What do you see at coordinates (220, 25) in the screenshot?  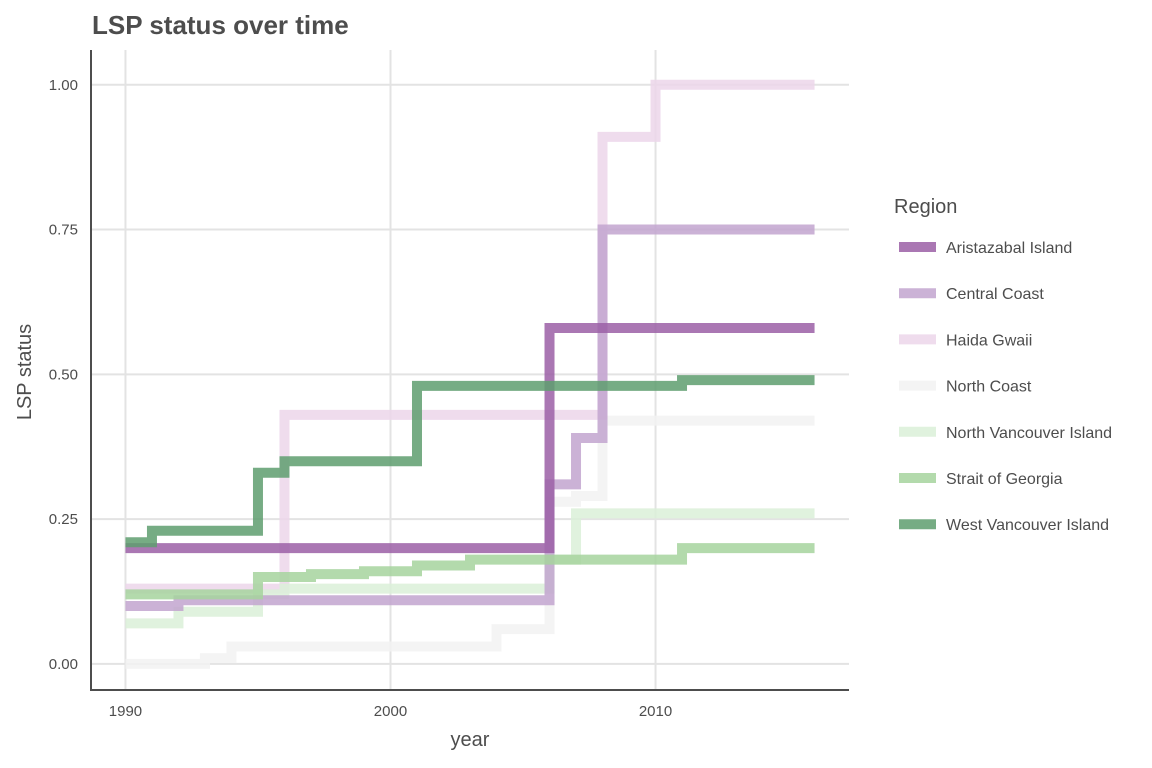 I see `chart-title: LSP status over time` at bounding box center [220, 25].